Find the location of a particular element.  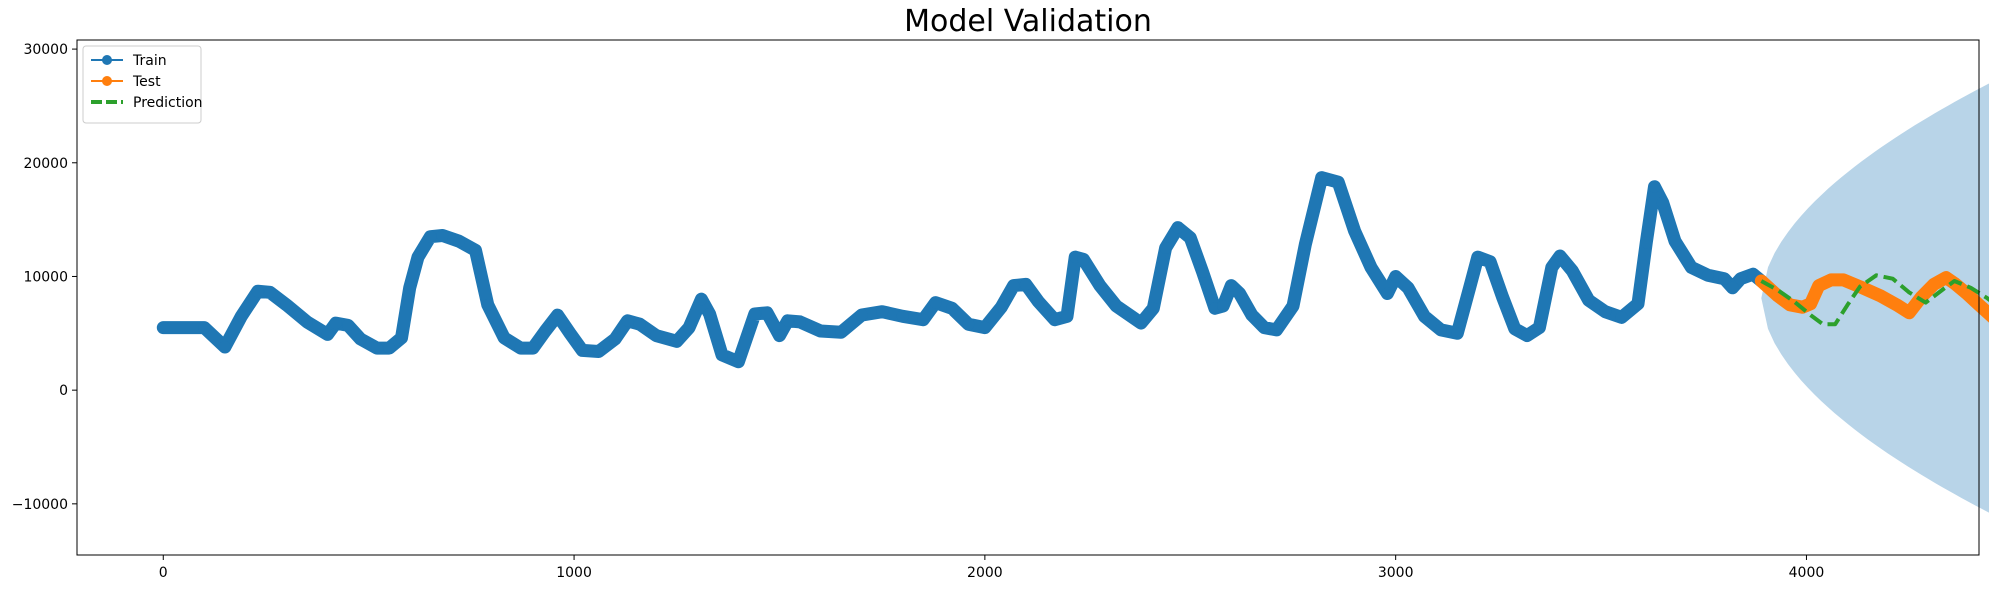

legend-label-train: Train is located at coordinates (149, 61).